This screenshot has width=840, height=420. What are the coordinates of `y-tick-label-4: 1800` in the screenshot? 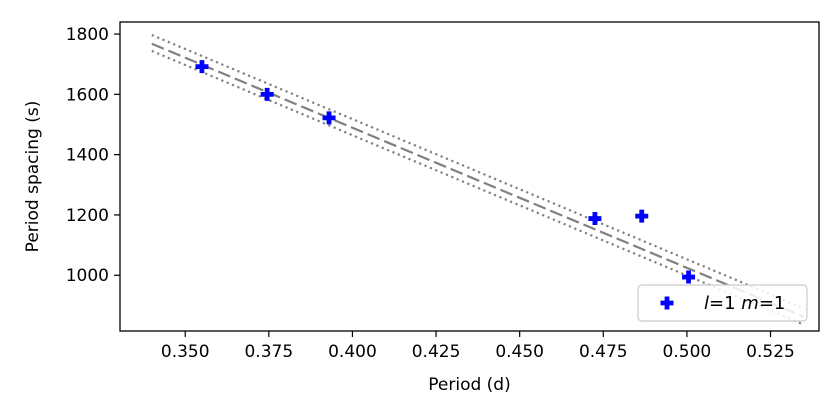 It's located at (87, 35).